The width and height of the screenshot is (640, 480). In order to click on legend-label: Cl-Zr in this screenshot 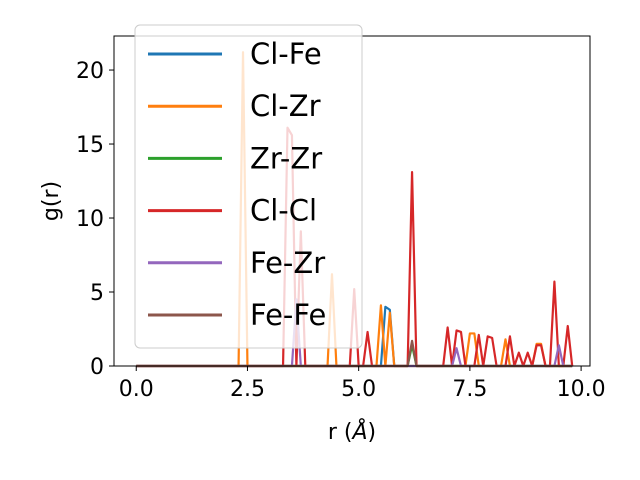, I will do `click(285, 106)`.